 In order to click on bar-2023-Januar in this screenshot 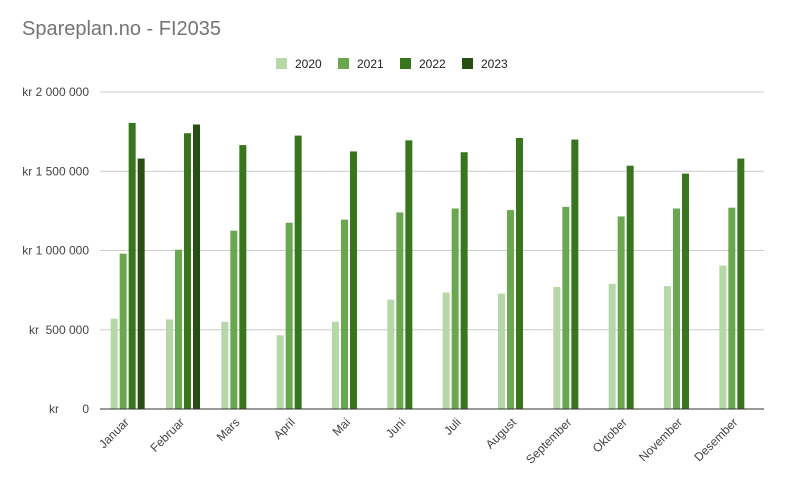, I will do `click(141, 283)`.